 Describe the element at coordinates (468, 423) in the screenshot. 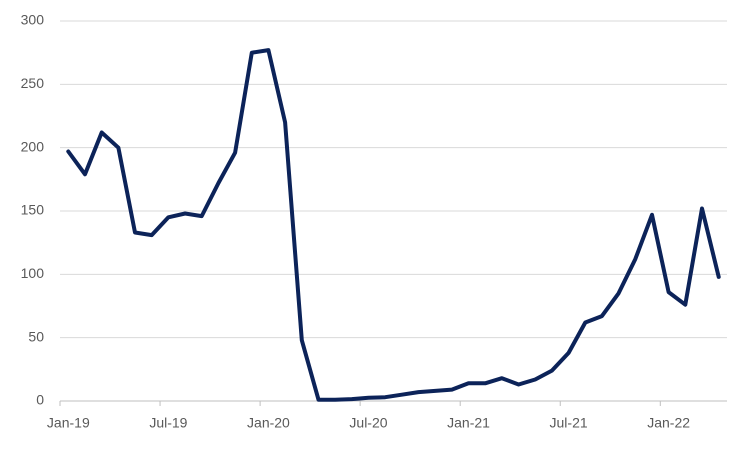

I see `x-tick-label: Jan-21` at that location.